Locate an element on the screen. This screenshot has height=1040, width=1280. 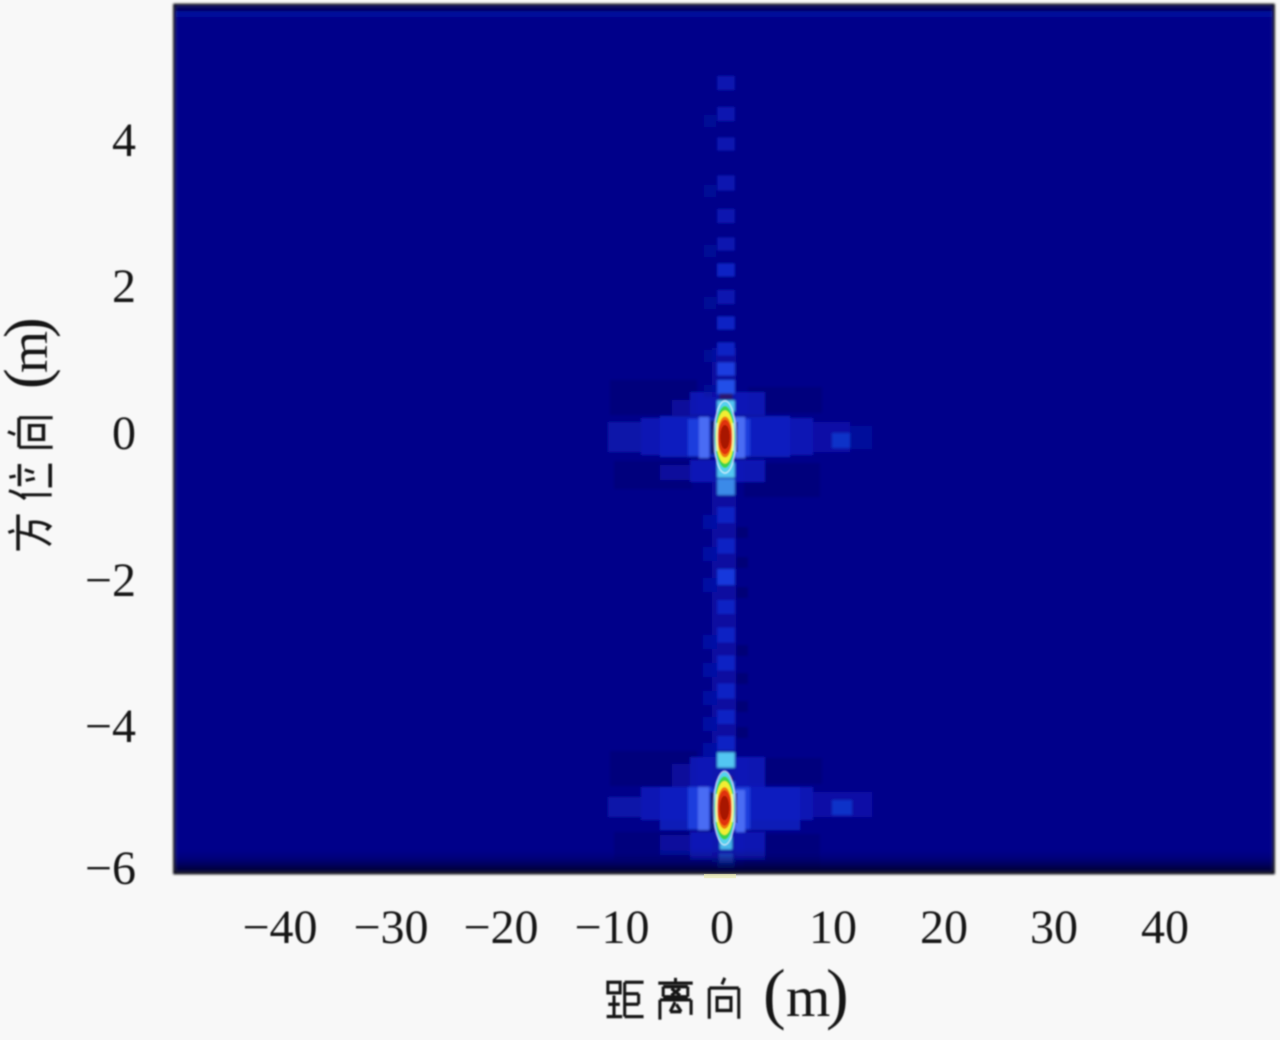
svg-text: −30 is located at coordinates (390, 927).